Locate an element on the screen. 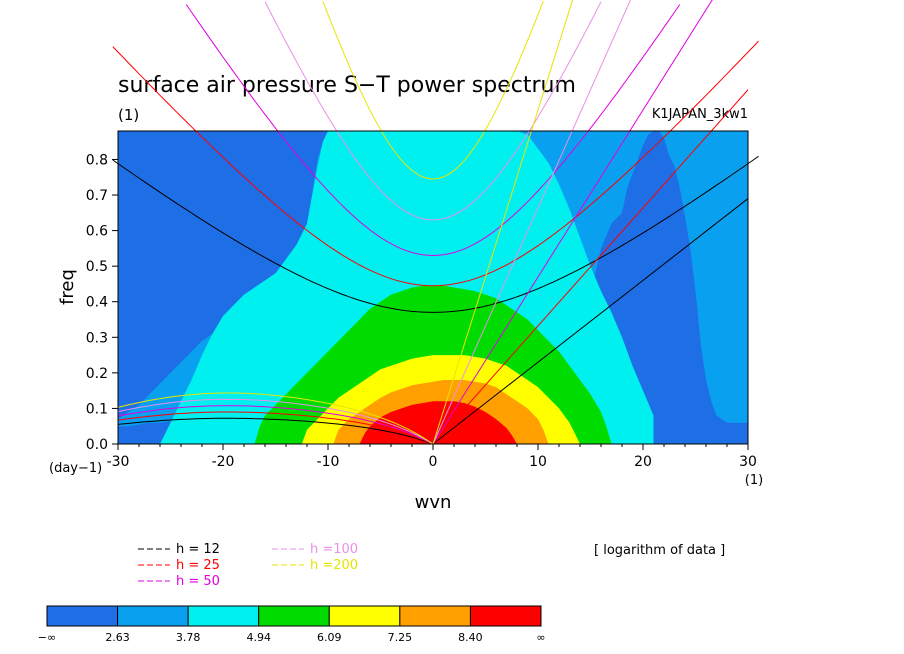 The image size is (904, 654). low-branch-h50 is located at coordinates (276, 424).